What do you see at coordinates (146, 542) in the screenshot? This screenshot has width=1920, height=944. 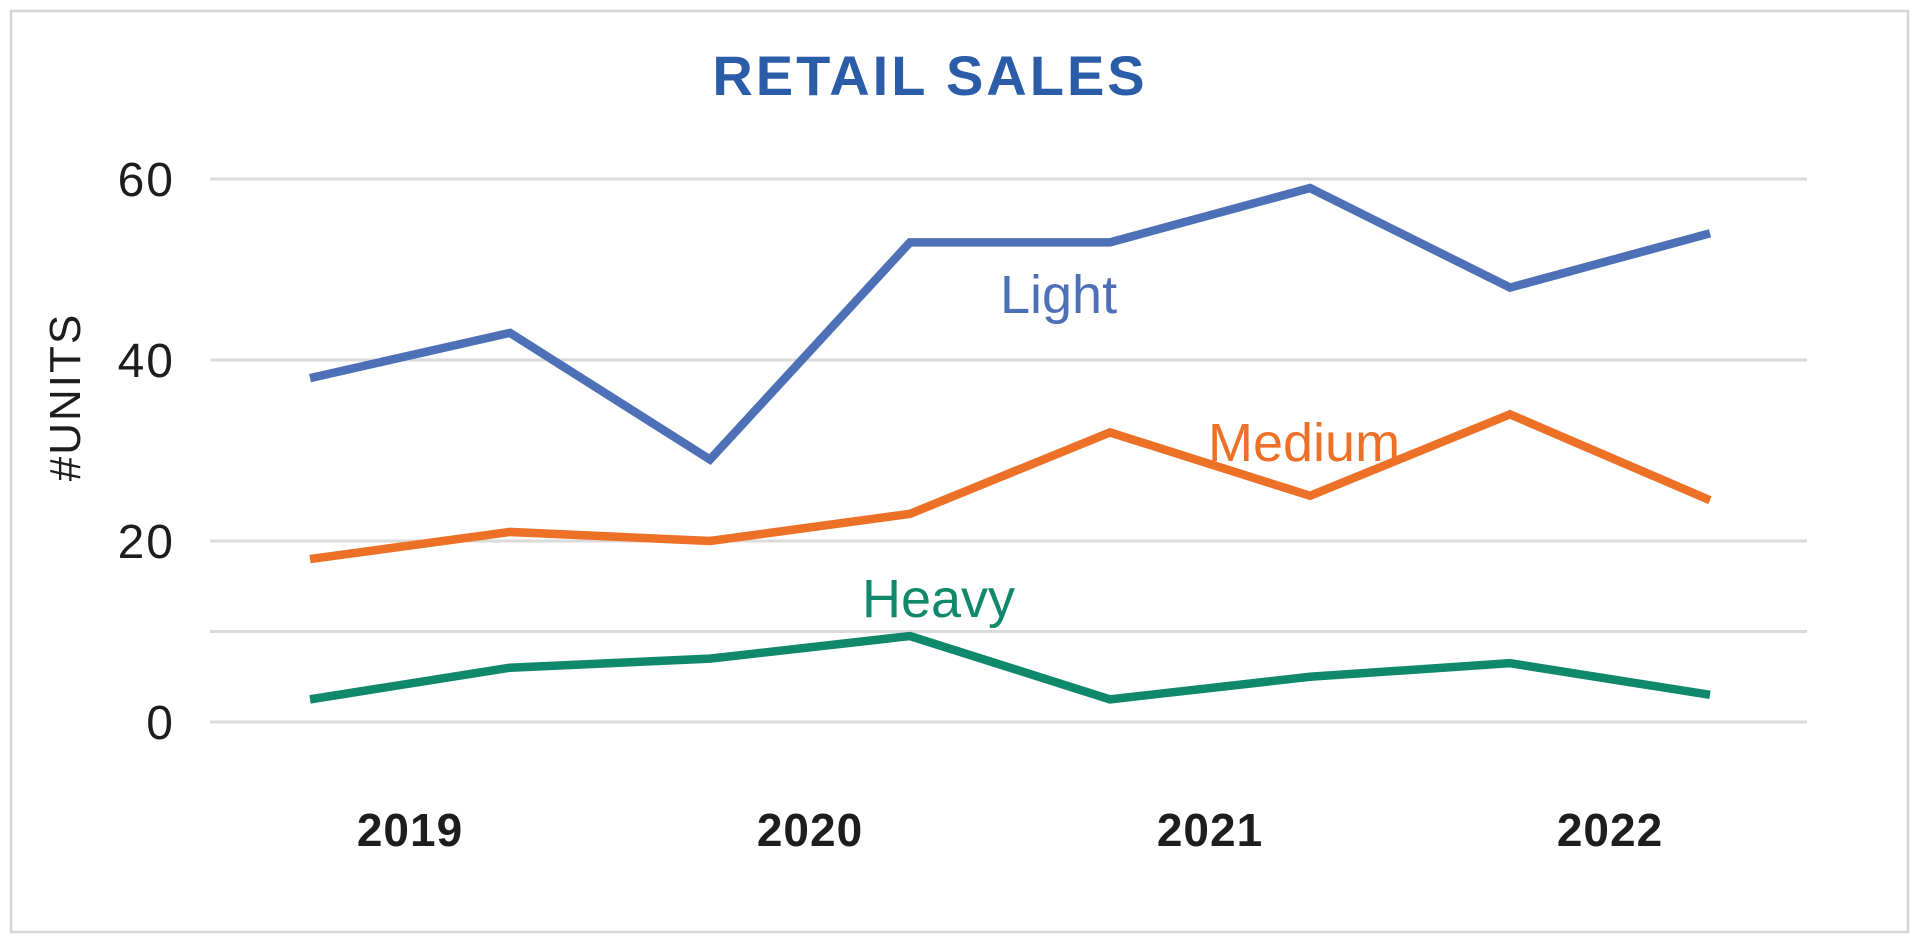 I see `y-tick-label-20: 20` at bounding box center [146, 542].